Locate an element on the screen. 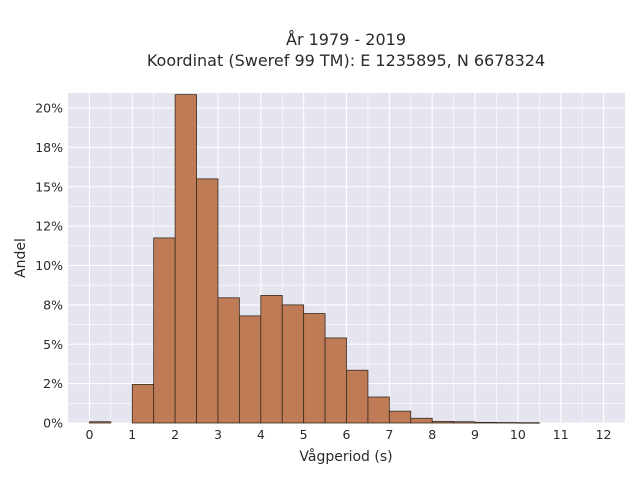  y-axis-label: Andel is located at coordinates (21, 258).